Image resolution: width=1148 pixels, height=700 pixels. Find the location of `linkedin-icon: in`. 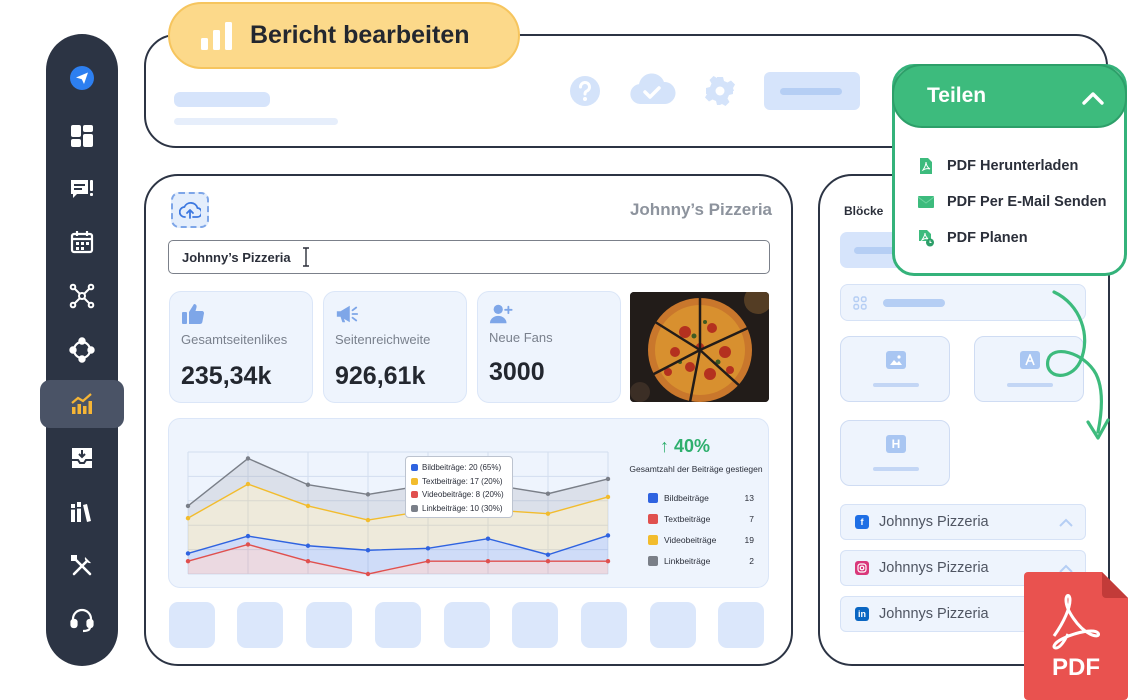

linkedin-icon: in is located at coordinates (862, 614).